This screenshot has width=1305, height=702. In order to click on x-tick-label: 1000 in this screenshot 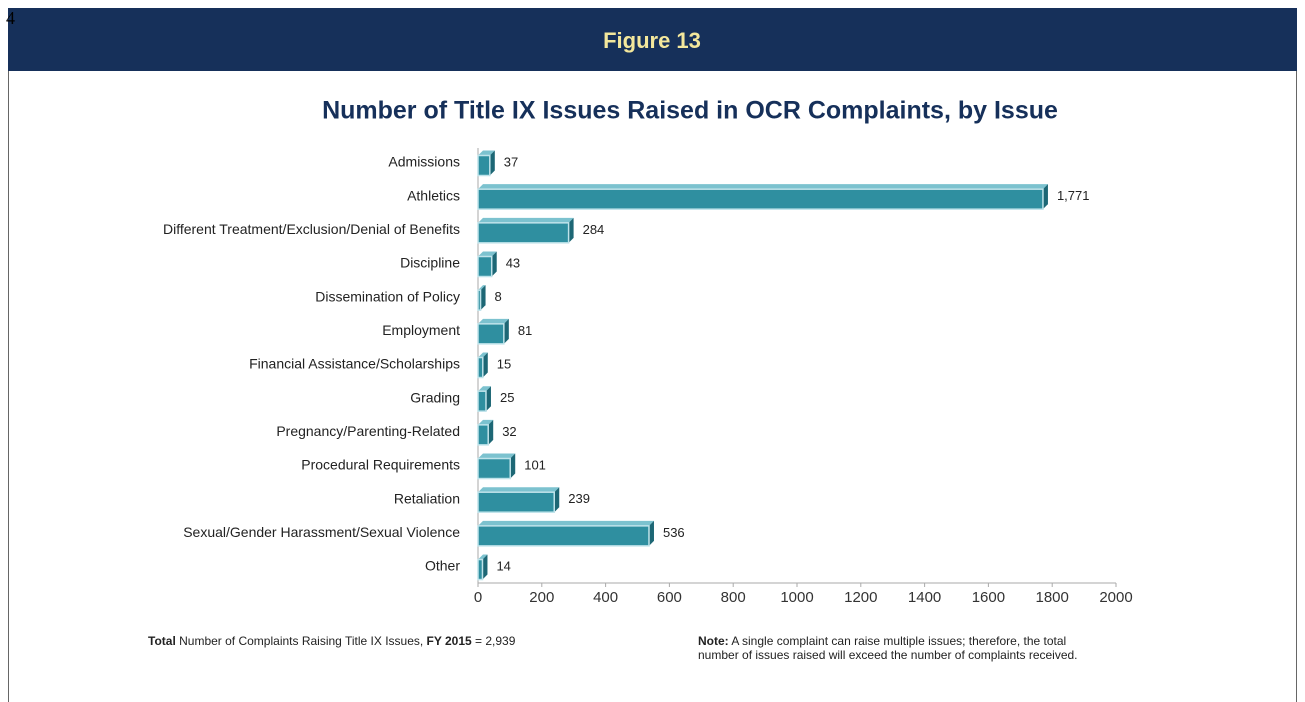, I will do `click(796, 597)`.